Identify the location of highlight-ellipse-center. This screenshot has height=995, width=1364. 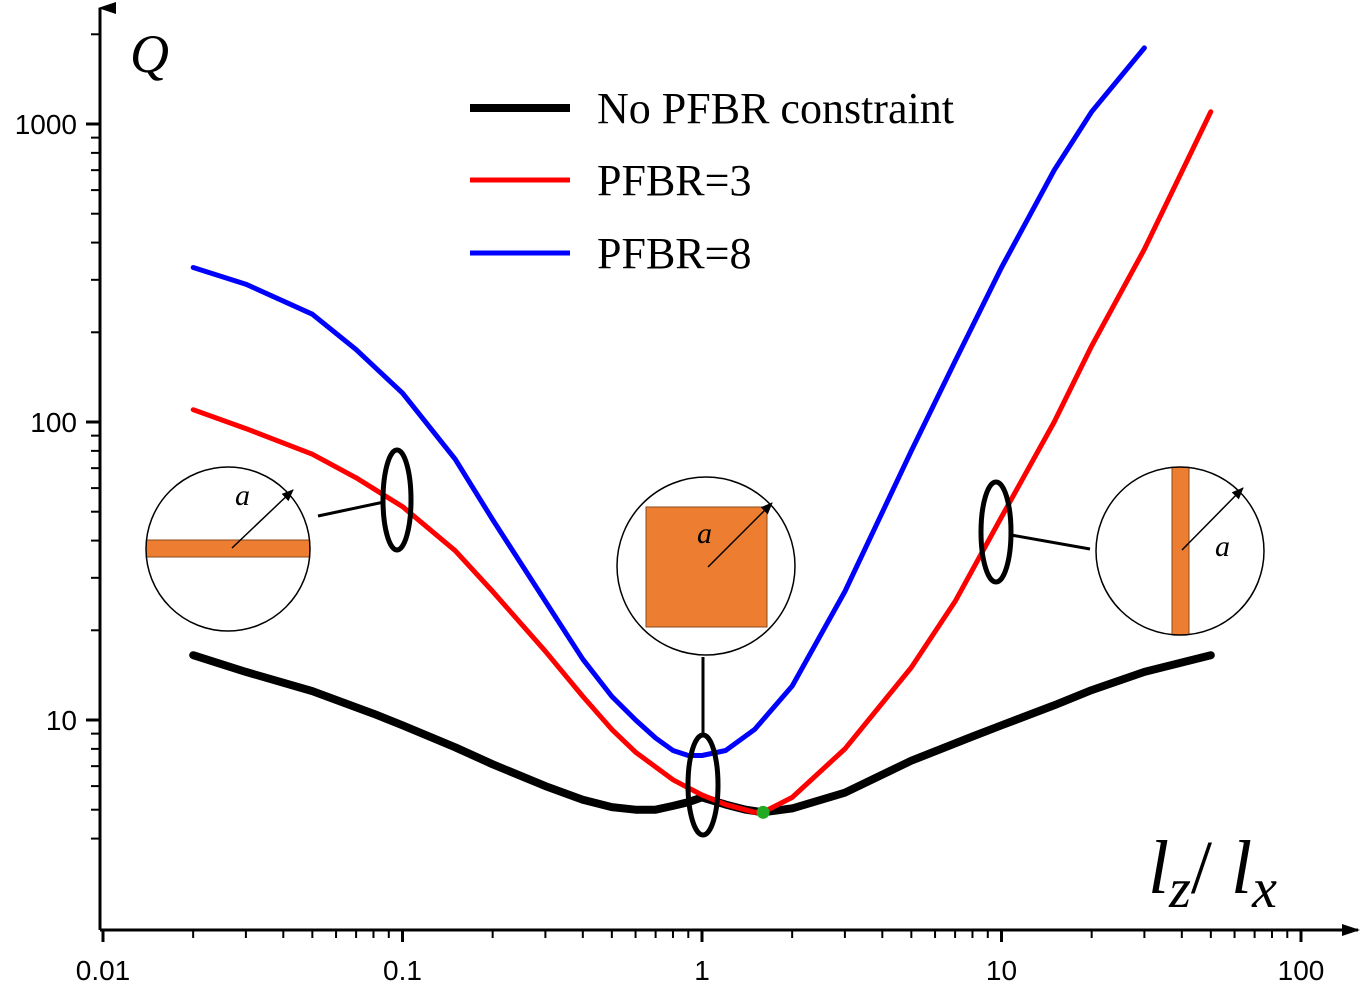
(703, 785).